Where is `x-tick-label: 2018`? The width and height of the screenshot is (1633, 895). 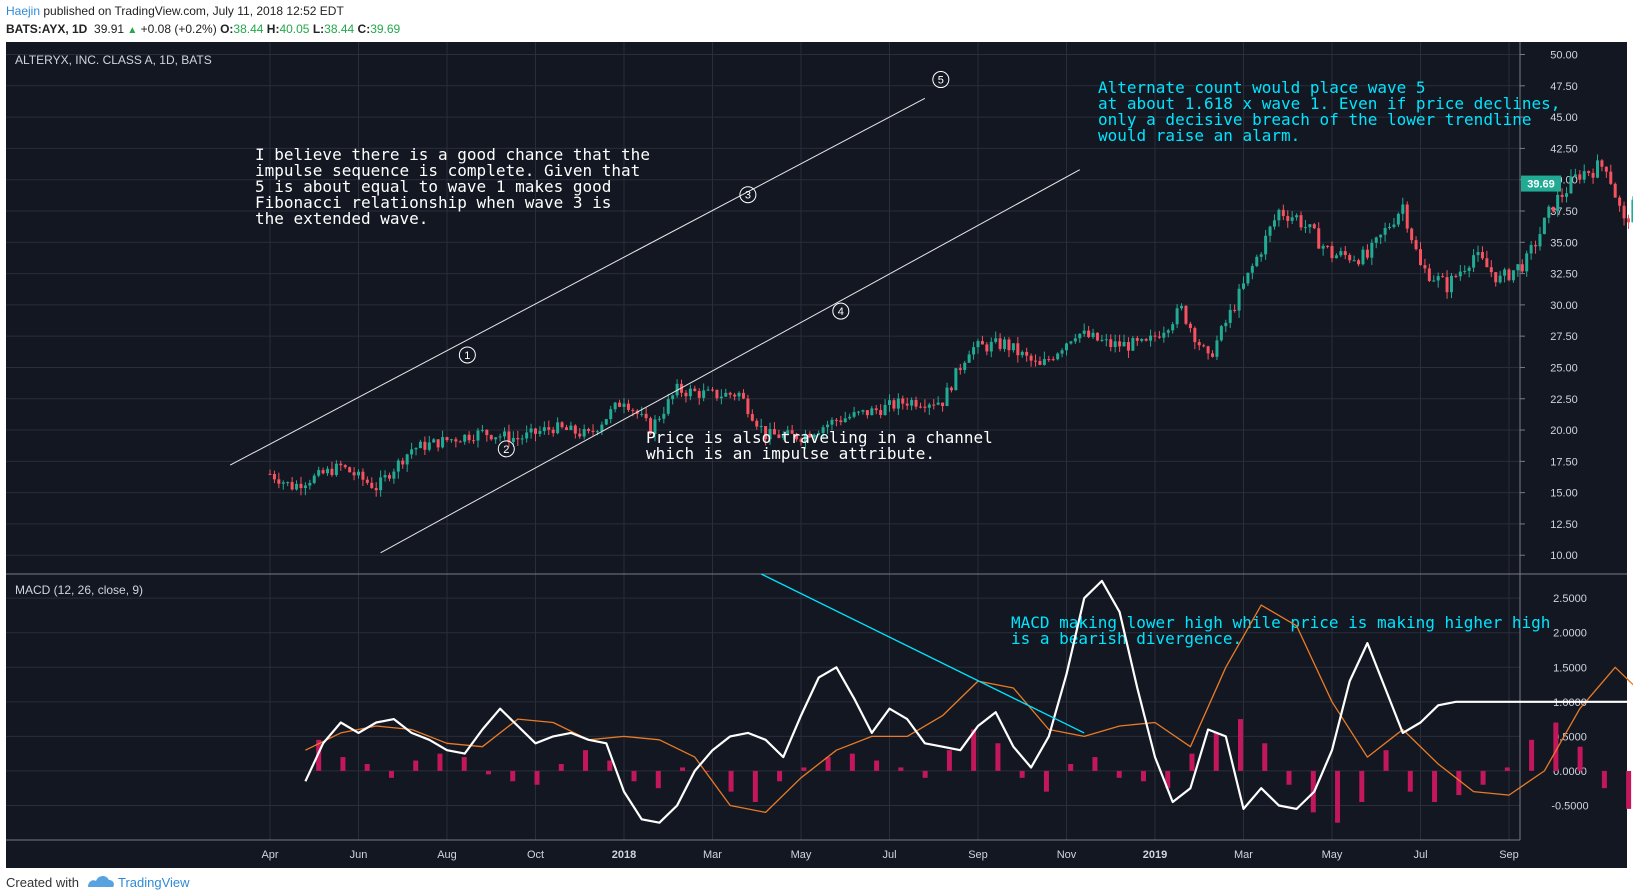 x-tick-label: 2018 is located at coordinates (624, 855).